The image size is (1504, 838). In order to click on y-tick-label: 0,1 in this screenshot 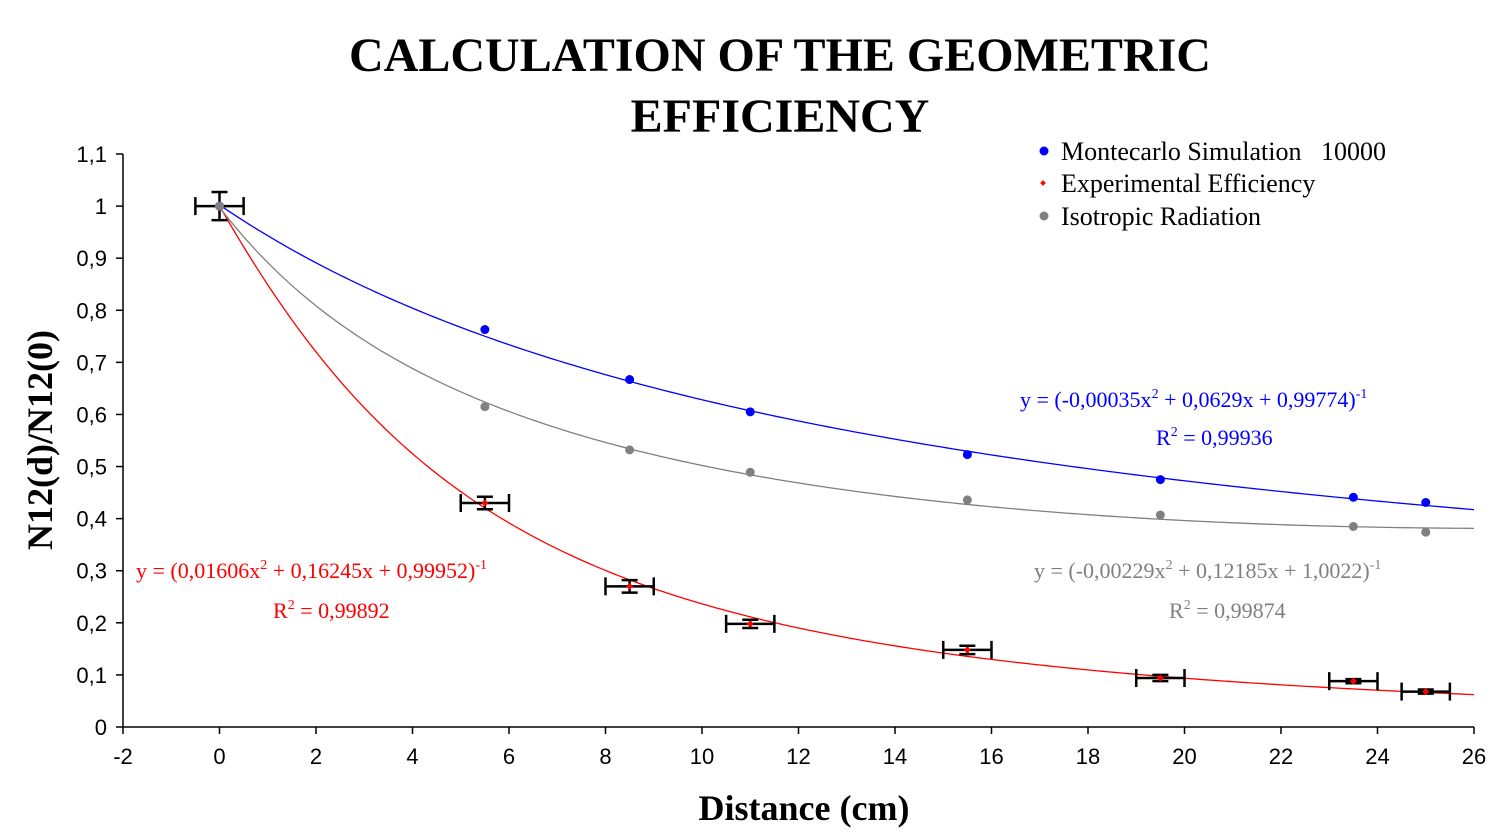, I will do `click(91, 675)`.